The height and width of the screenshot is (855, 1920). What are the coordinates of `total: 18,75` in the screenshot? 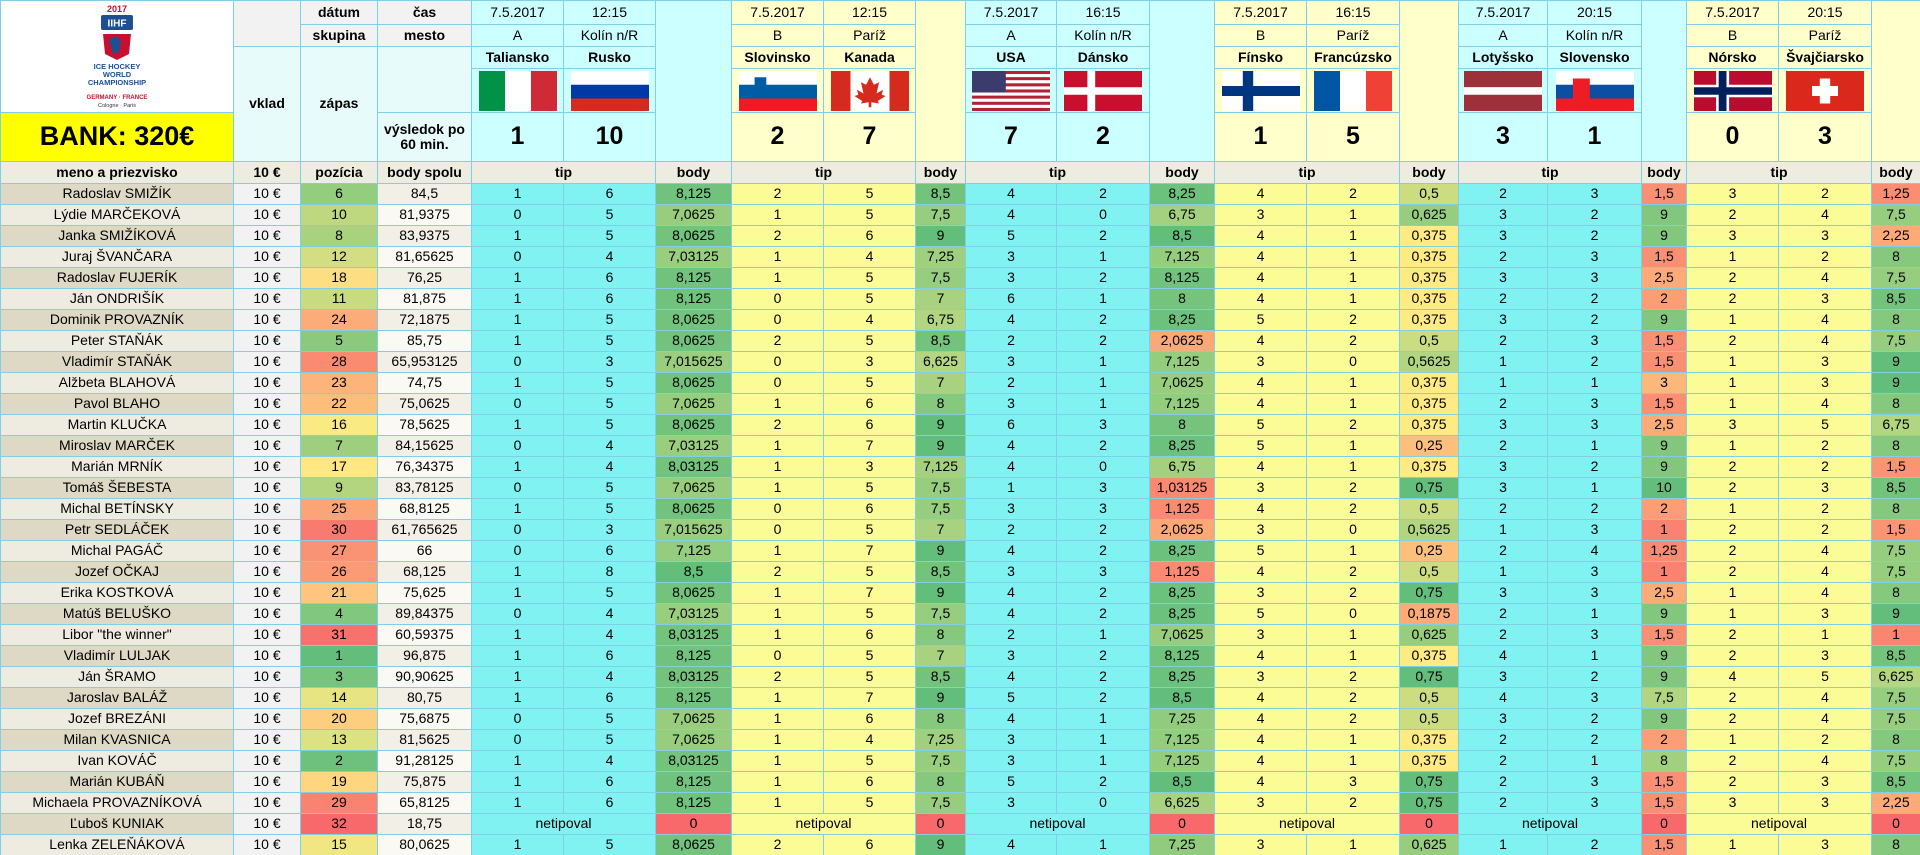 It's located at (424, 824).